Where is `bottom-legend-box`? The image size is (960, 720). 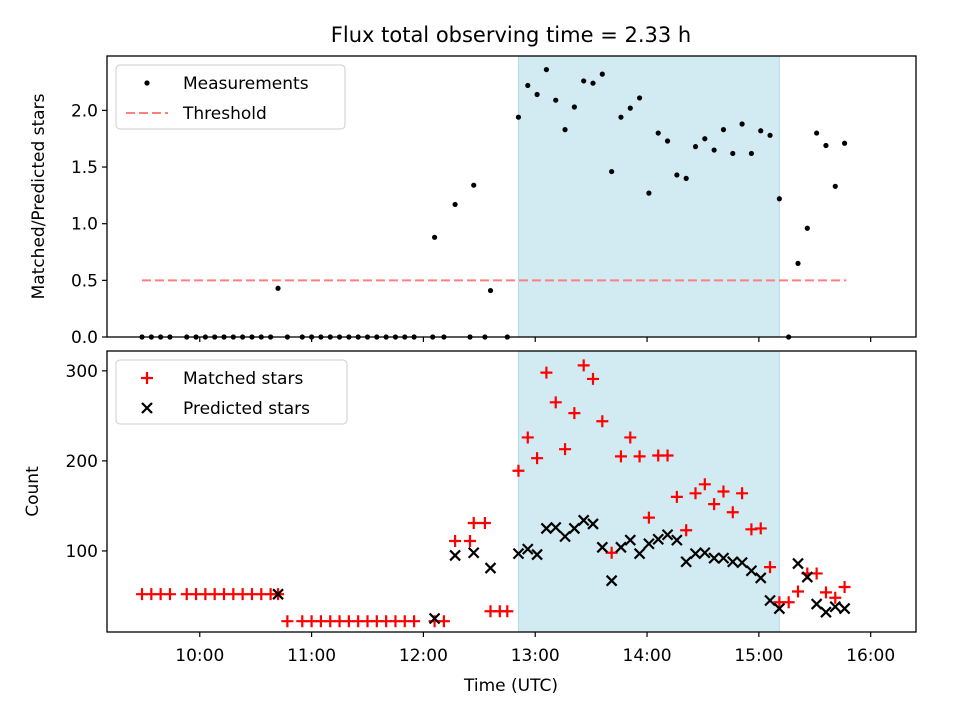
bottom-legend-box is located at coordinates (231, 392).